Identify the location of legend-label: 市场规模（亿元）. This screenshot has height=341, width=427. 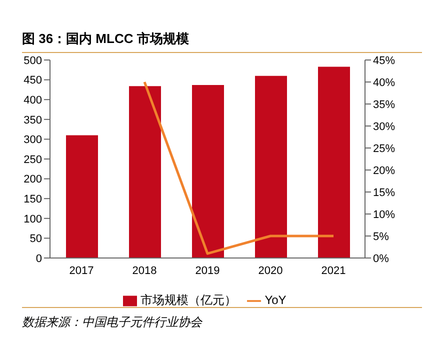
(188, 300).